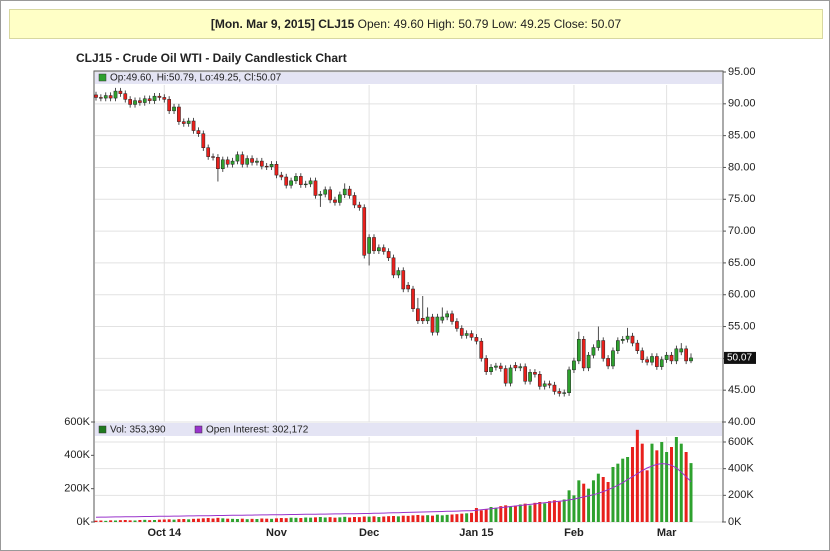  Describe the element at coordinates (198, 429) in the screenshot. I see `legend-swatch` at that location.